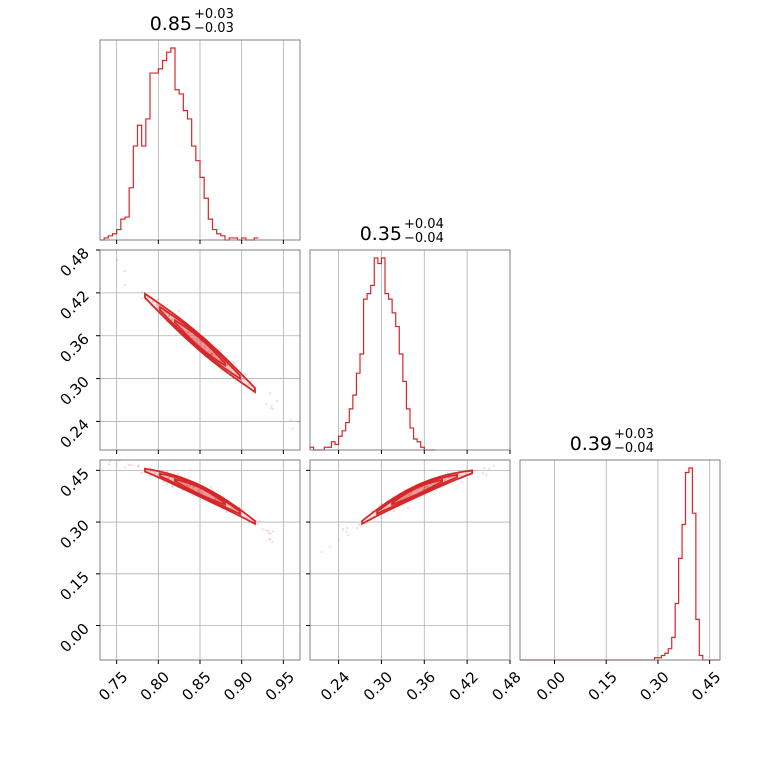 The height and width of the screenshot is (760, 760). Describe the element at coordinates (74, 305) in the screenshot. I see `y-axis-p1-ylabel-3: 0.42` at that location.